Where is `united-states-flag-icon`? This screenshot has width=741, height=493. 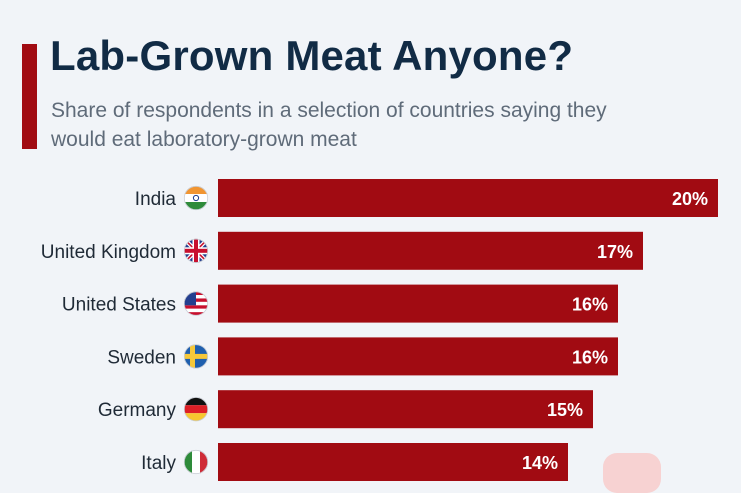
united-states-flag-icon is located at coordinates (196, 303).